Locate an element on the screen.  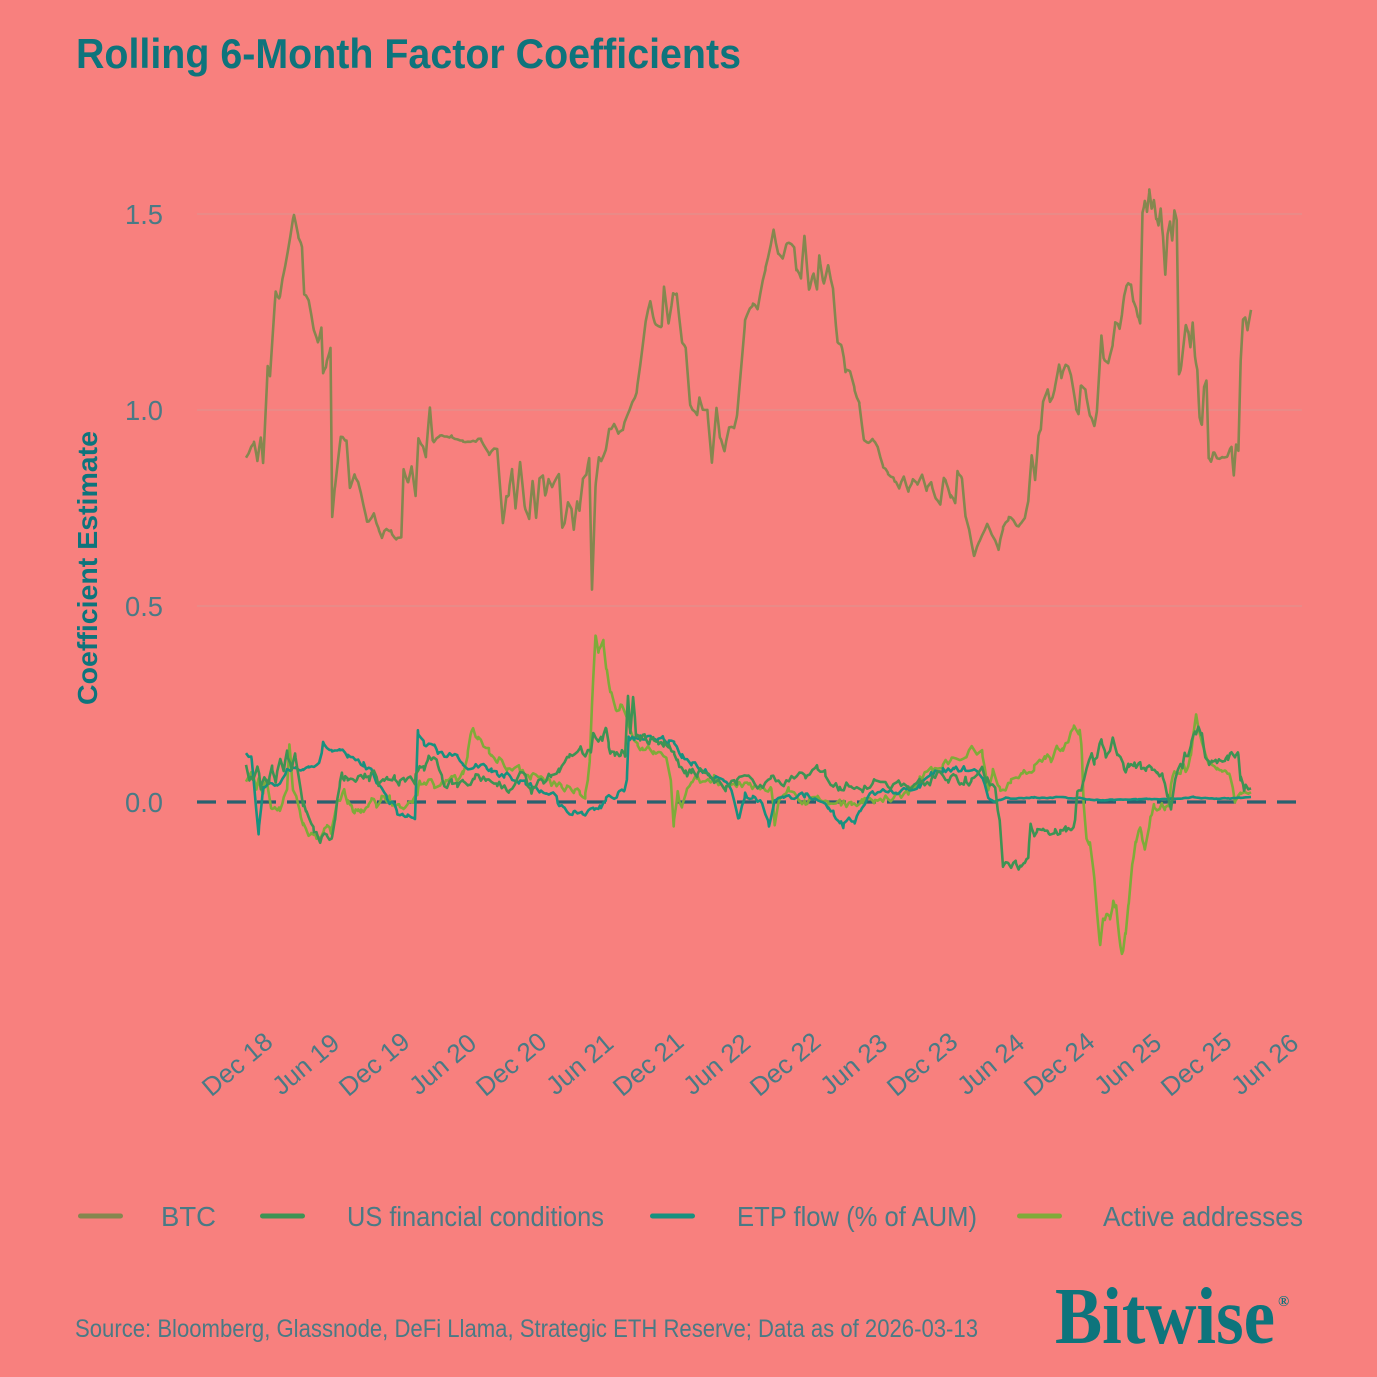
svg-text: 0.5 is located at coordinates (144, 606).